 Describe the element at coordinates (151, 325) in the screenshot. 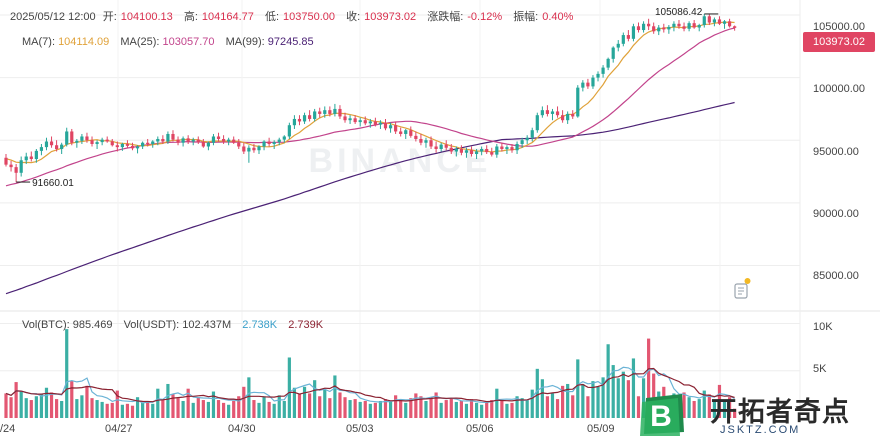

I see `vol-usdt-label: Vol(USDT):` at that location.